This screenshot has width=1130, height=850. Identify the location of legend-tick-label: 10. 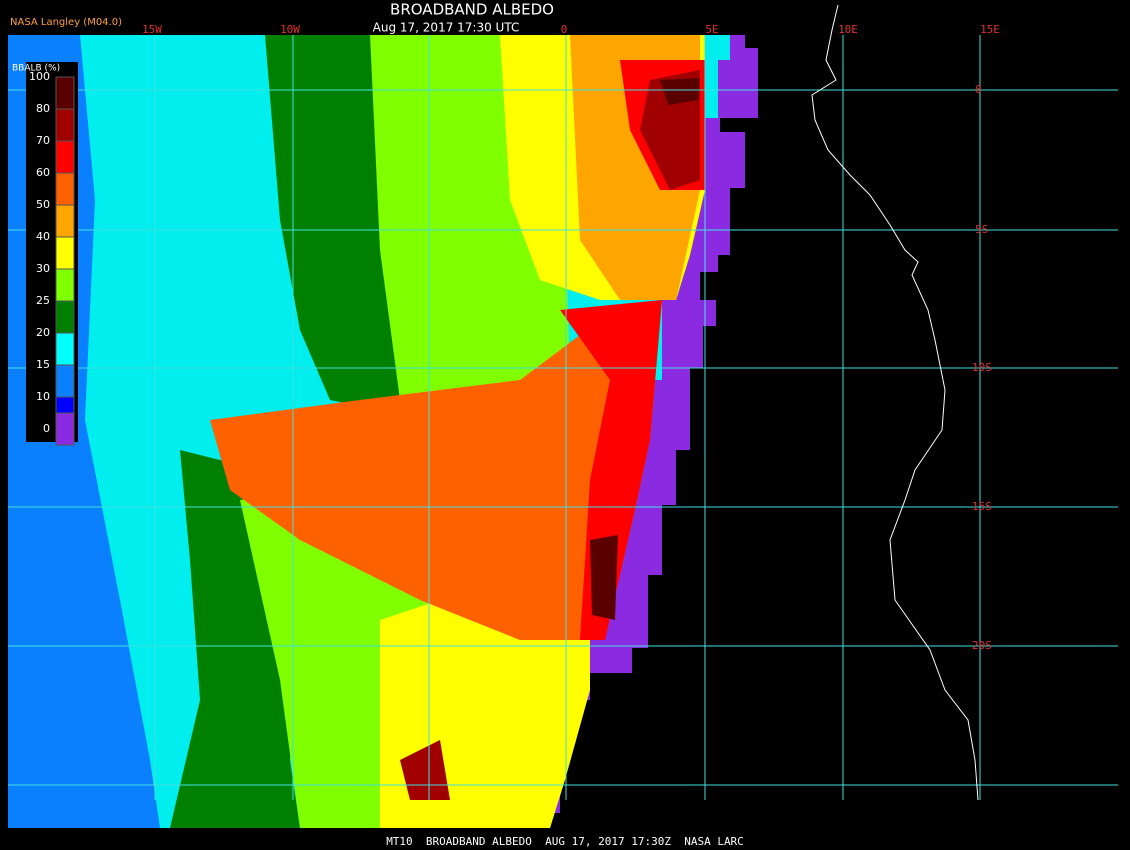
(43, 396).